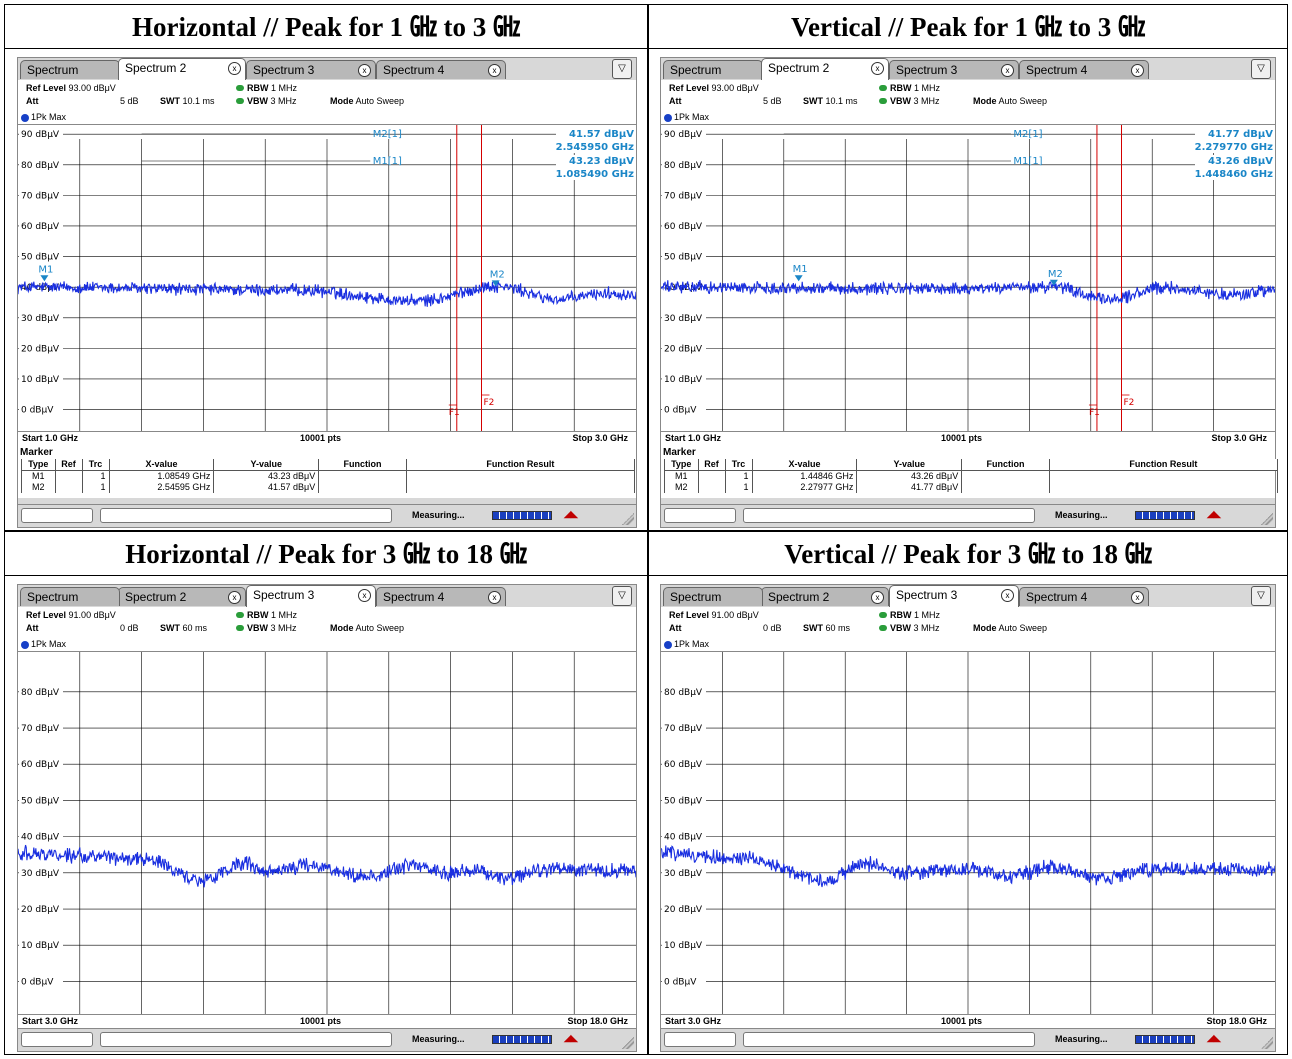 The width and height of the screenshot is (1292, 1059). Describe the element at coordinates (40, 801) in the screenshot. I see `y-tick-label: 50 dBμV` at that location.